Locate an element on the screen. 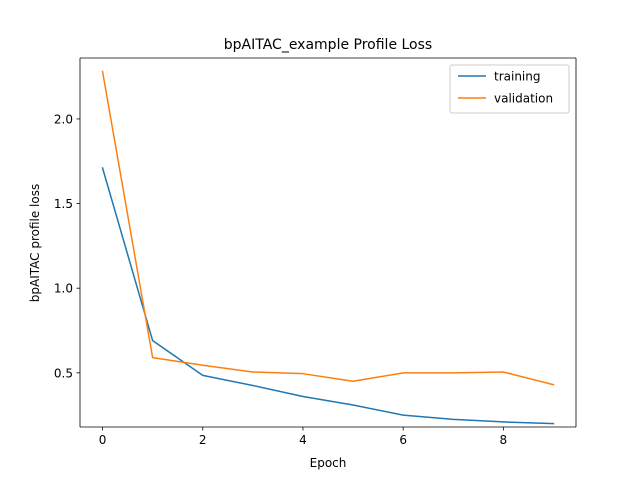 The width and height of the screenshot is (640, 480). x-axis-label: Epoch is located at coordinates (328, 463).